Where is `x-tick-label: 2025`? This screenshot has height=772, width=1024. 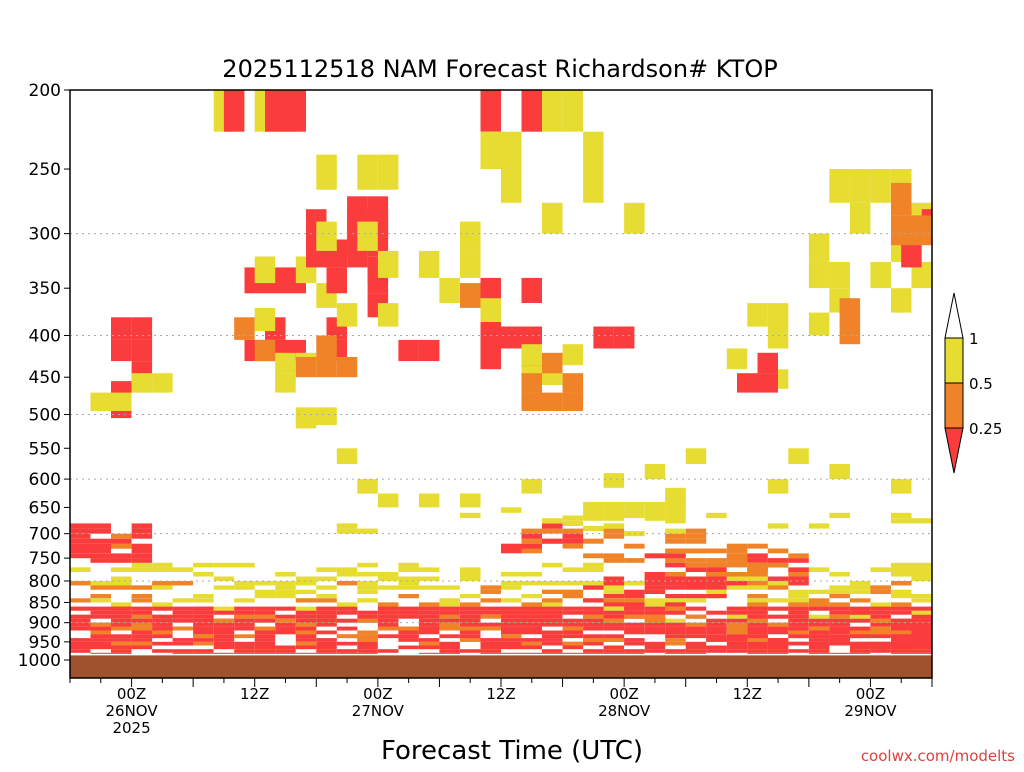
x-tick-label: 2025 is located at coordinates (131, 728).